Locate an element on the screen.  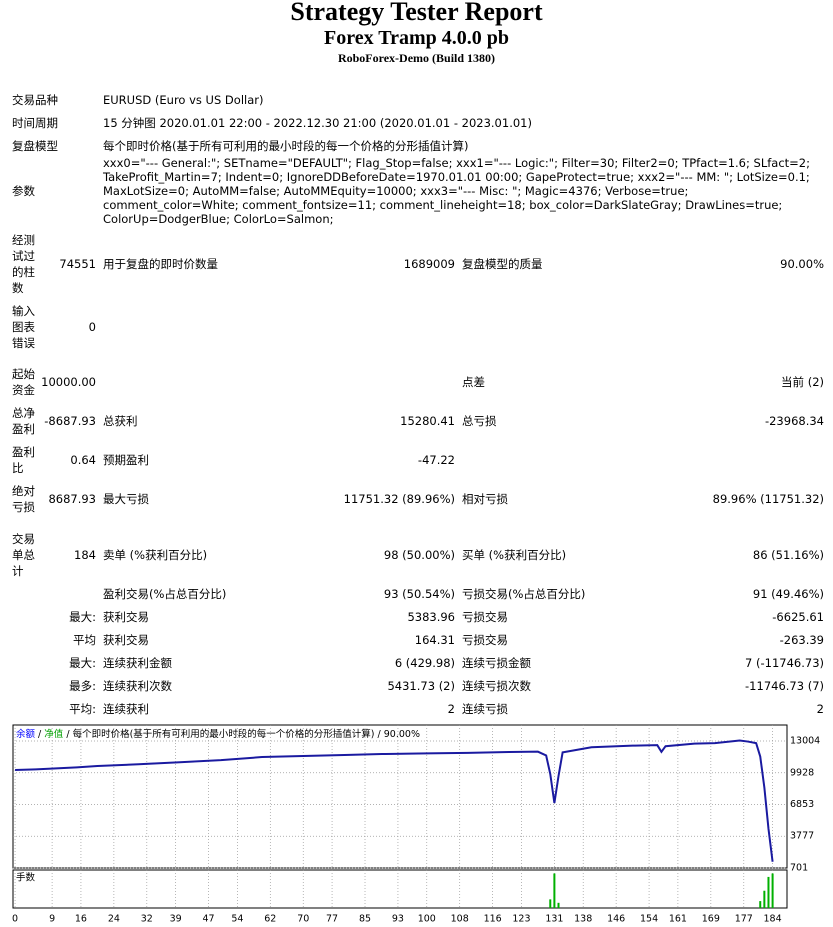
x-tick-label: 169 is located at coordinates (711, 919).